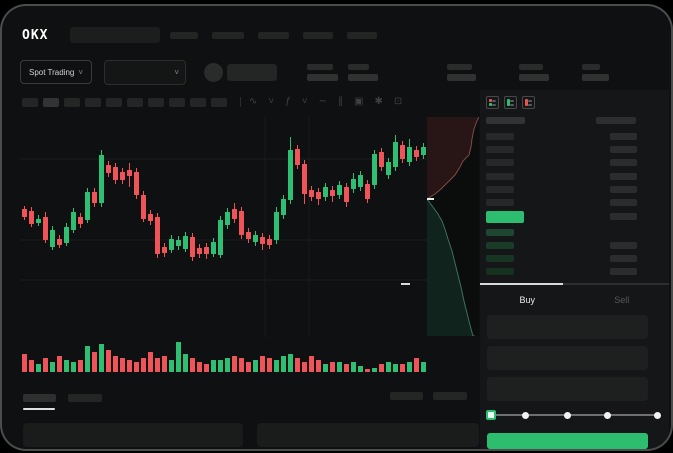 The width and height of the screenshot is (673, 453). What do you see at coordinates (253, 101) in the screenshot?
I see `candle-style-icon: ∿` at bounding box center [253, 101].